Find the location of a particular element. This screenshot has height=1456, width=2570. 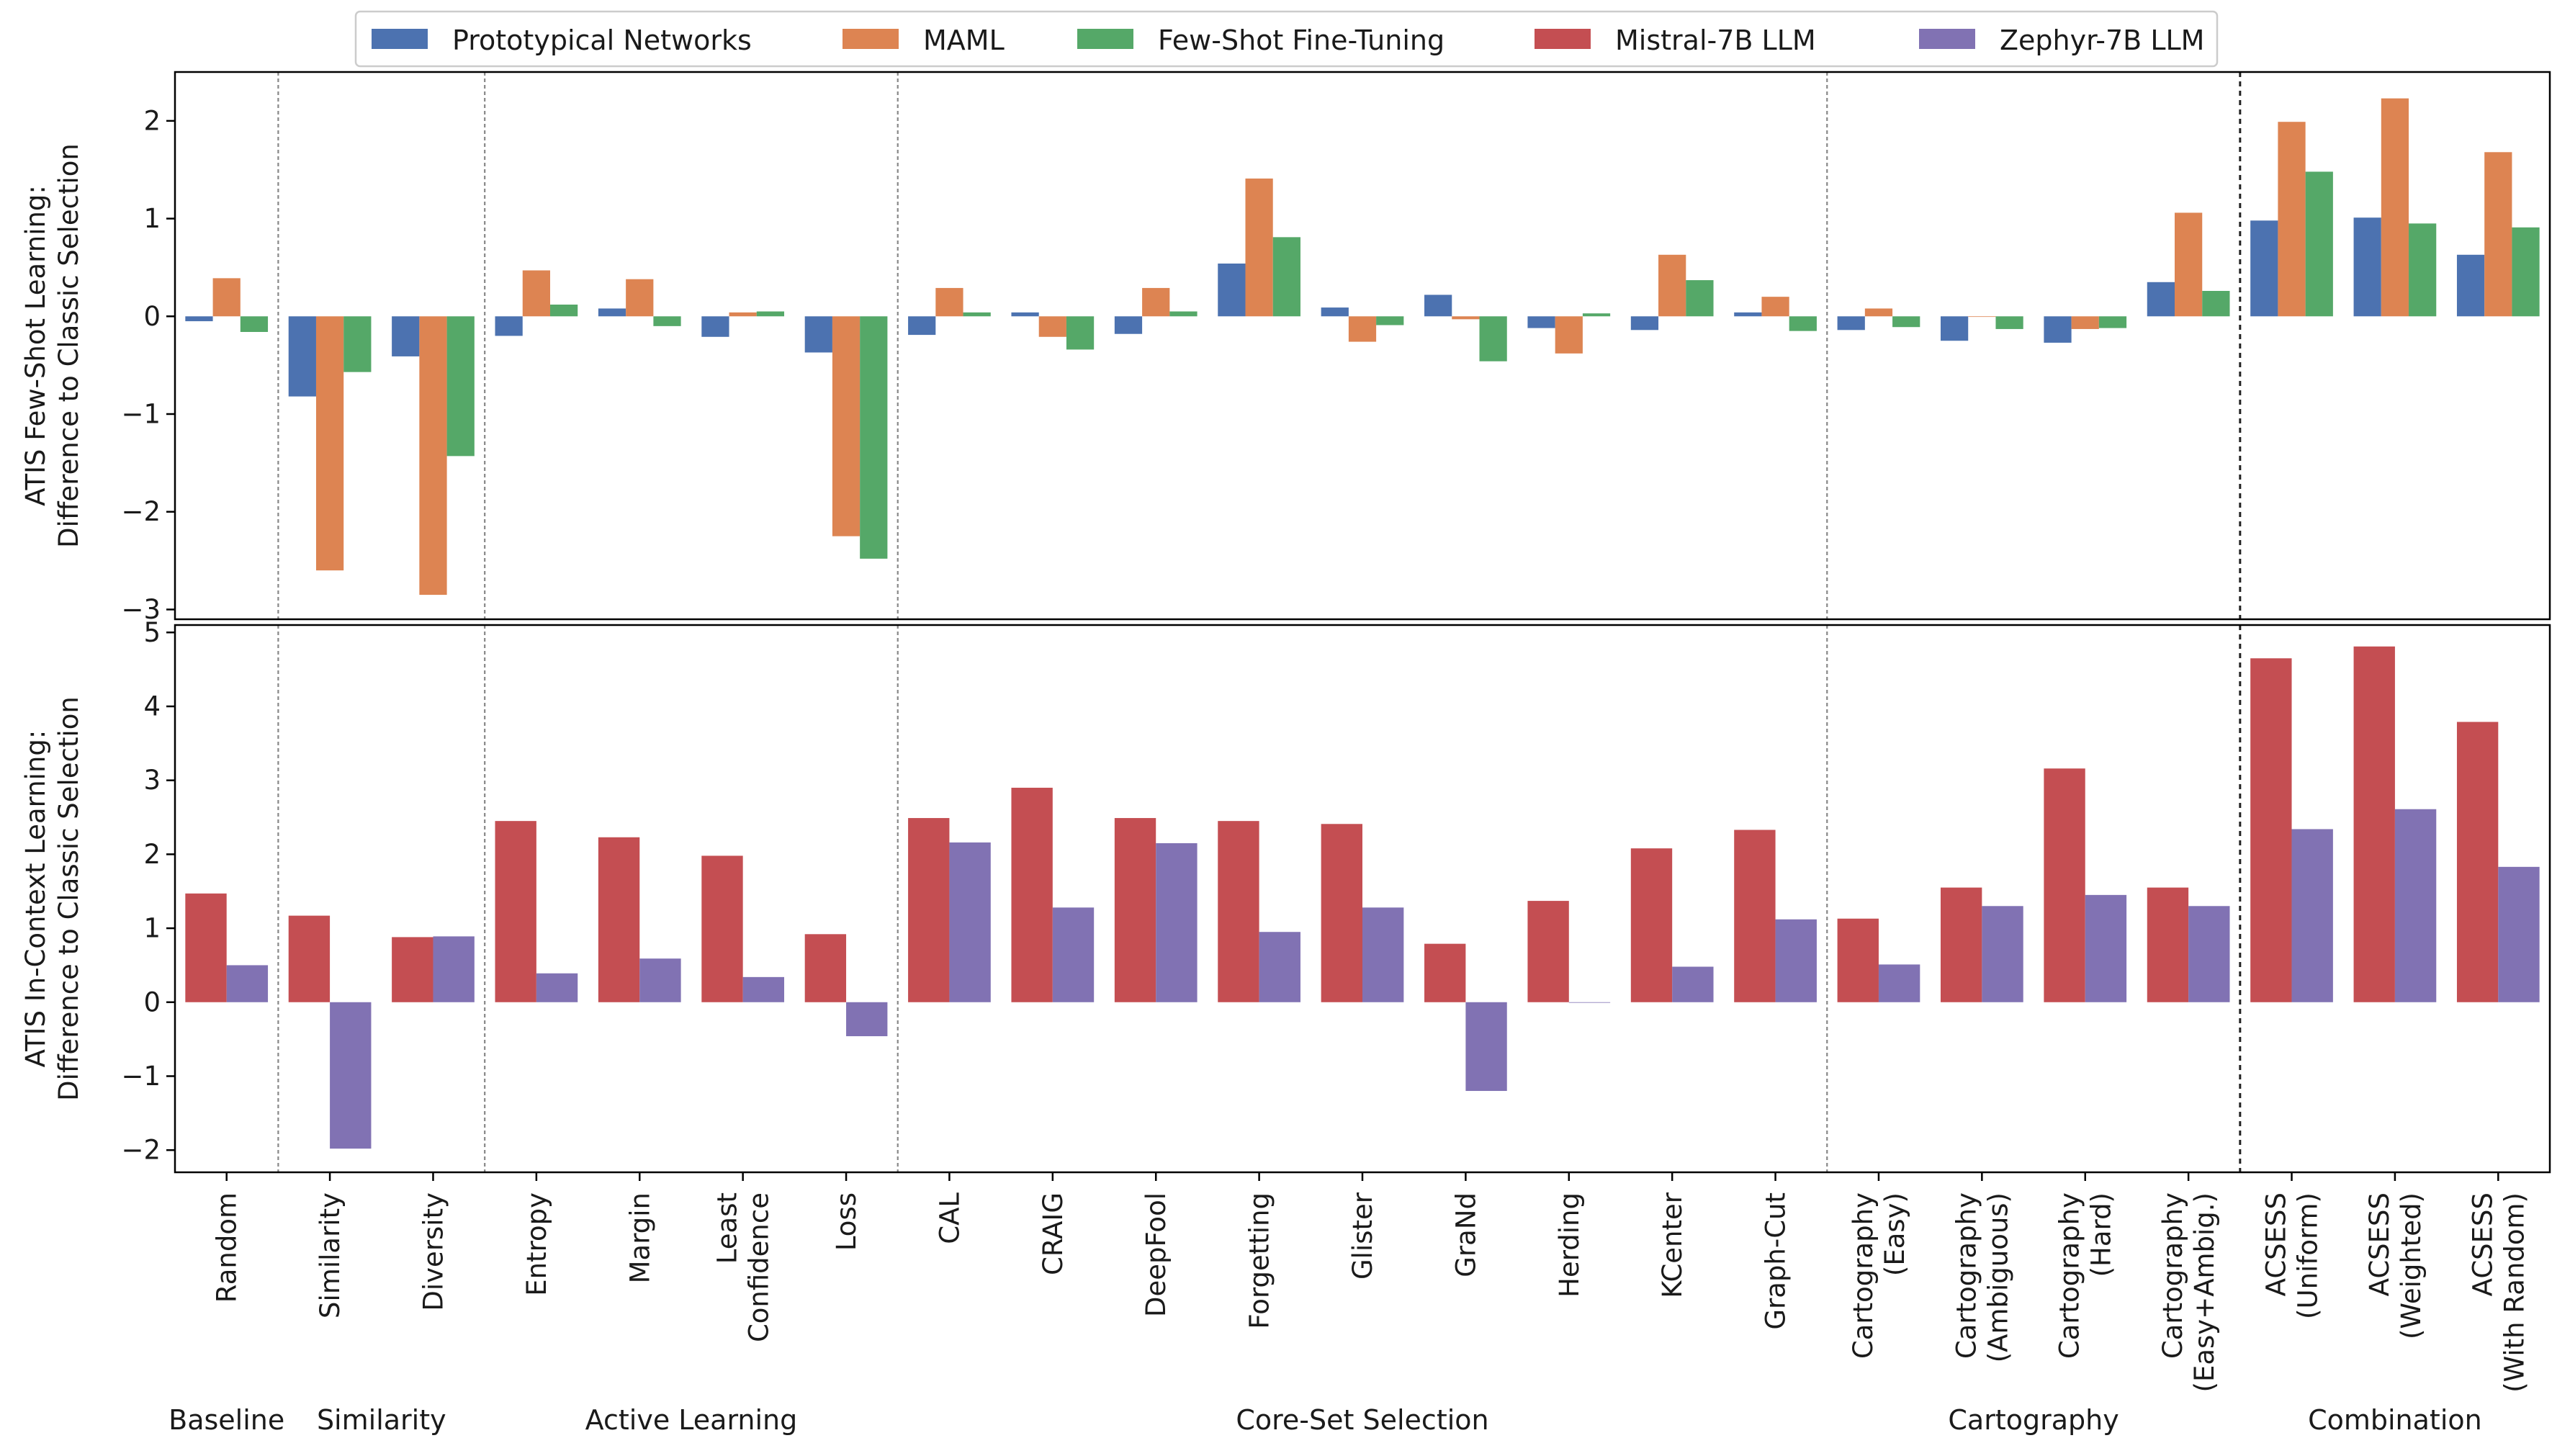

x-tick-label-entropy: Entropy is located at coordinates (536, 1244).